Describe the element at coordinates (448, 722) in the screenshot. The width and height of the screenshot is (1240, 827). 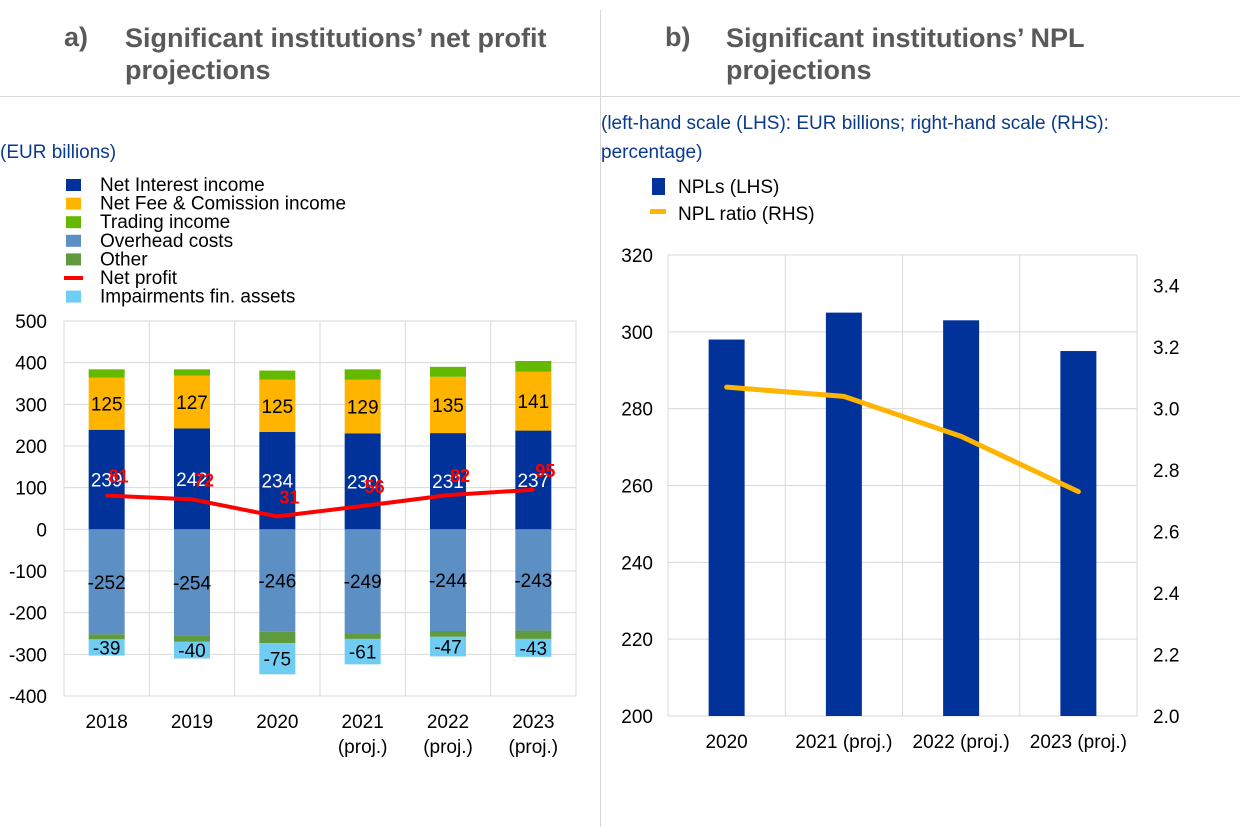
I see `x-tick-label-a: 2022` at that location.